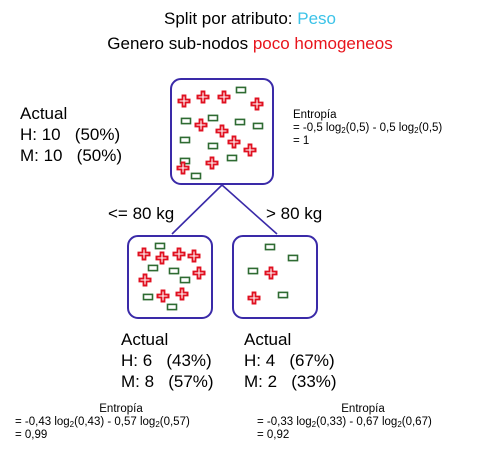 Image resolution: width=500 pixels, height=472 pixels. I want to click on edge-right, so click(249, 209).